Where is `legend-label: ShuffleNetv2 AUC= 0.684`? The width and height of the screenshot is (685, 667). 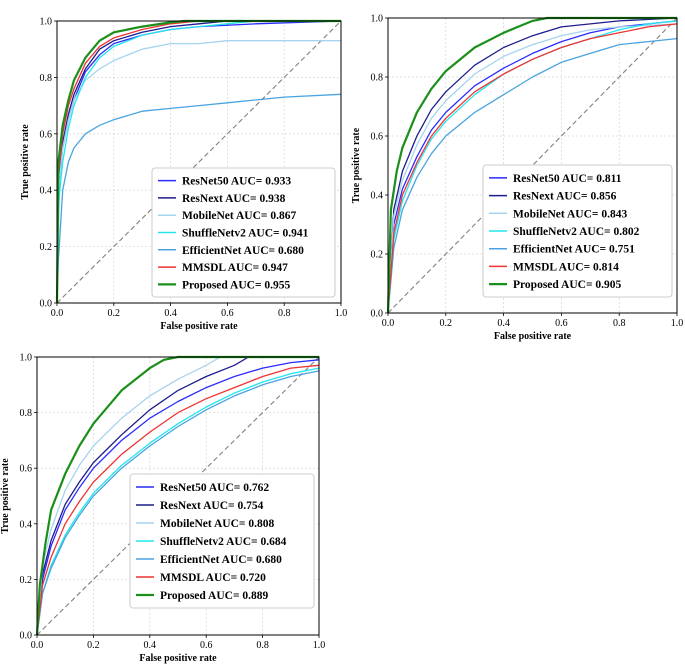
legend-label: ShuffleNetv2 AUC= 0.684 is located at coordinates (223, 542).